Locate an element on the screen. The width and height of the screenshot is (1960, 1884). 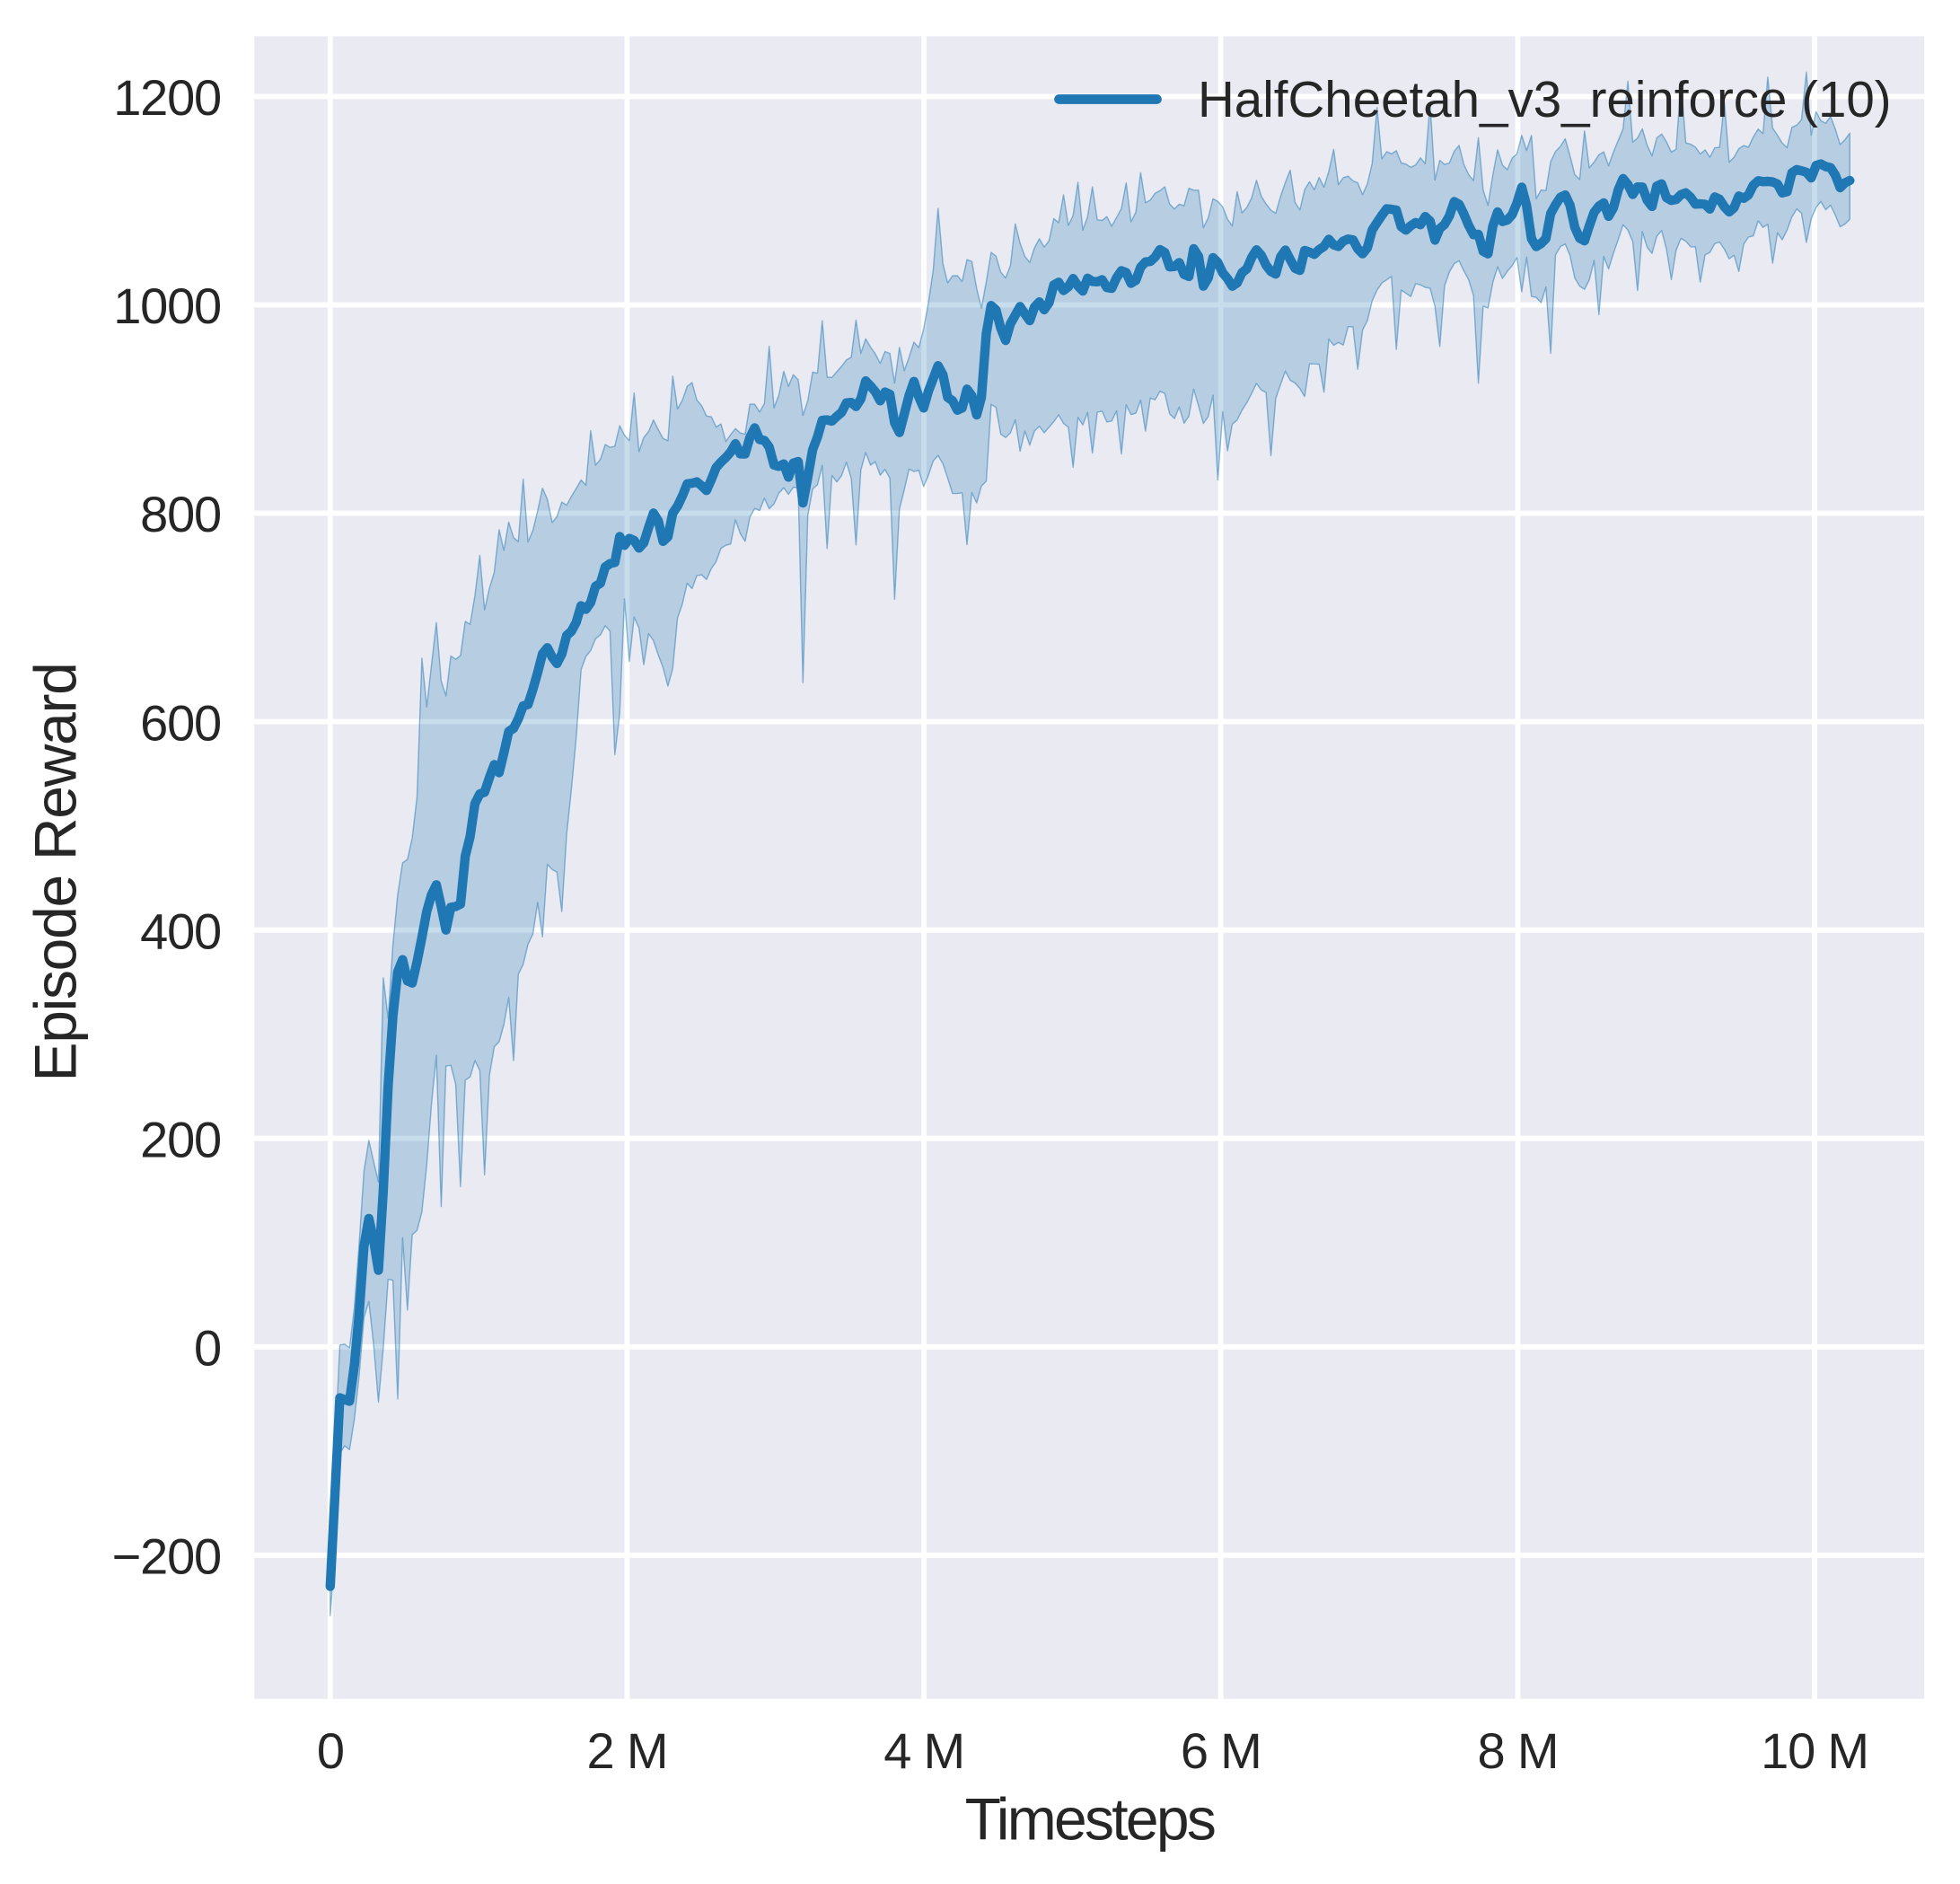
svg-text: −200 is located at coordinates (166, 1556).